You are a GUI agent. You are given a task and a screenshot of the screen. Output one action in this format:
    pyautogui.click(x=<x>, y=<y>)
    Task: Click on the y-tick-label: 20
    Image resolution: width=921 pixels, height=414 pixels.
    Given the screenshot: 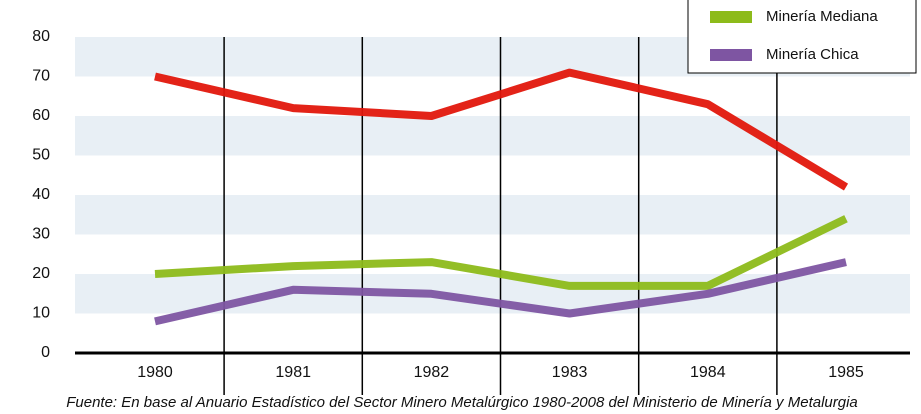 What is the action you would take?
    pyautogui.click(x=41, y=273)
    